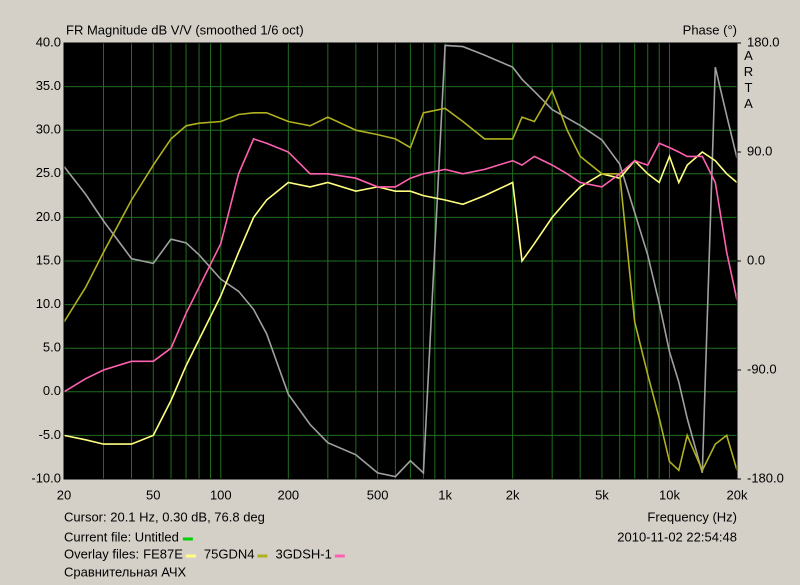 The width and height of the screenshot is (800, 585). I want to click on y-tick-label: -10.0, so click(46, 477).